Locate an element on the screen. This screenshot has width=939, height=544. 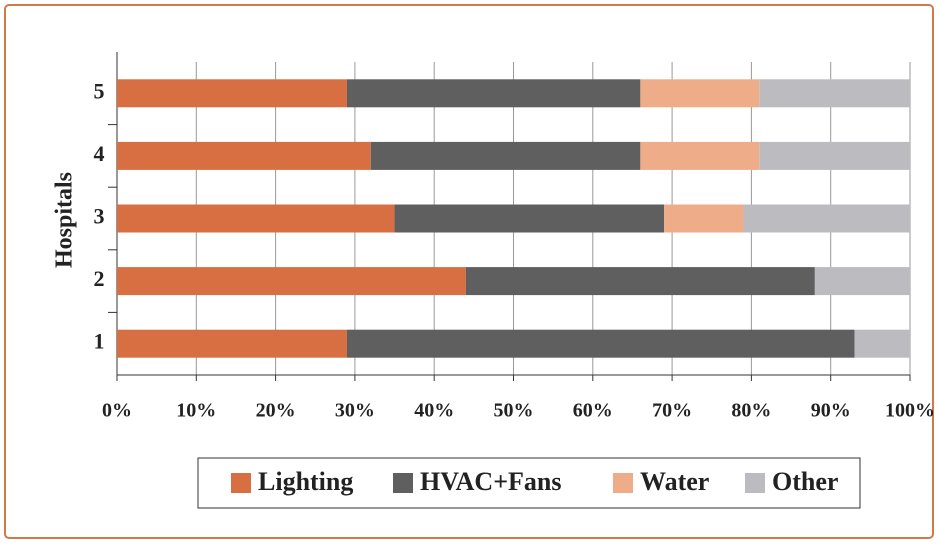
legend-label: Water is located at coordinates (674, 481).